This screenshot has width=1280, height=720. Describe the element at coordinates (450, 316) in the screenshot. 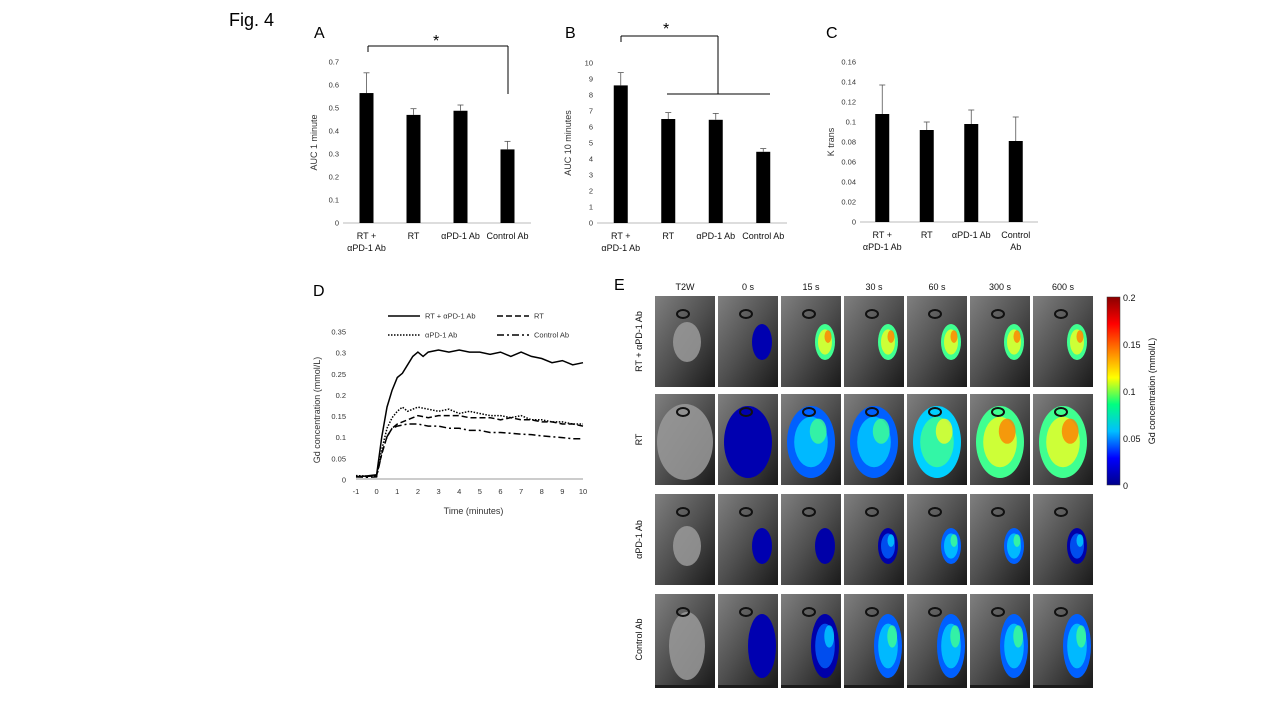

I see `legend-label: RT + αPD-1 Ab` at that location.